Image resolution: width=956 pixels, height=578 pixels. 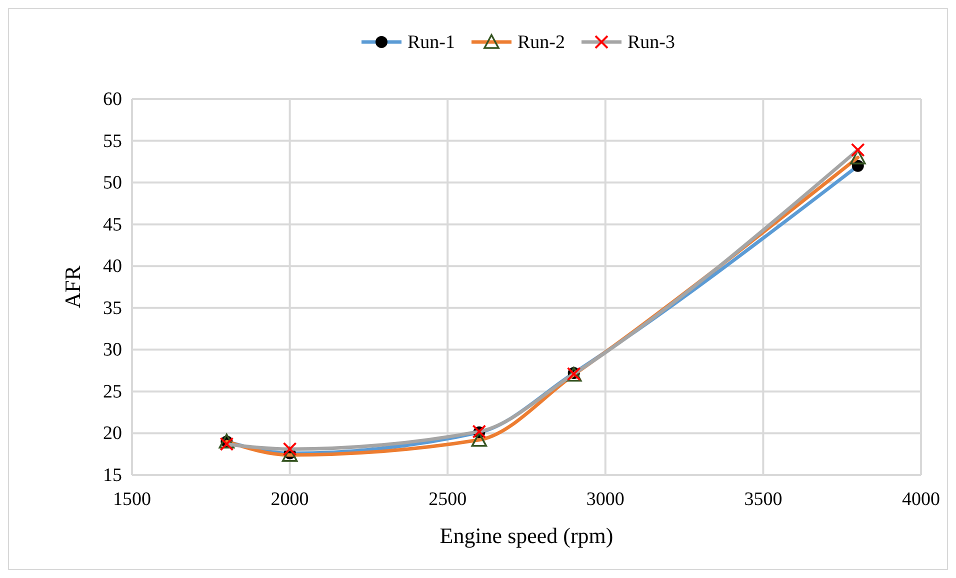 I want to click on x-tick-label: 3500, so click(x=763, y=499).